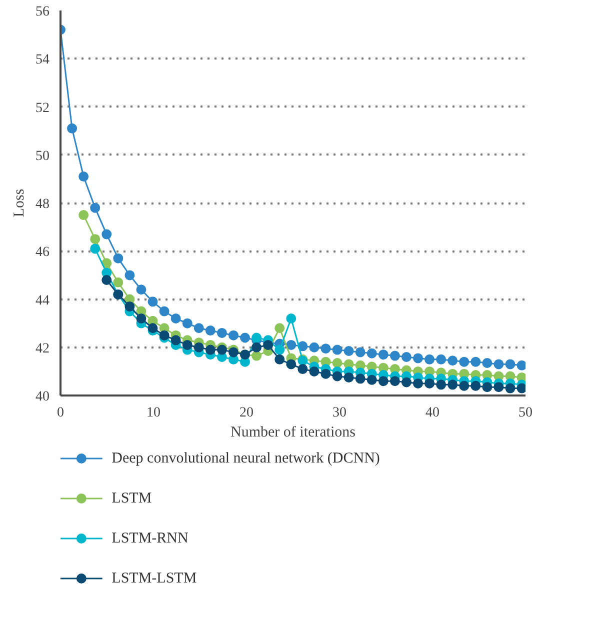  Describe the element at coordinates (43, 60) in the screenshot. I see `y-tick-label: 54` at that location.